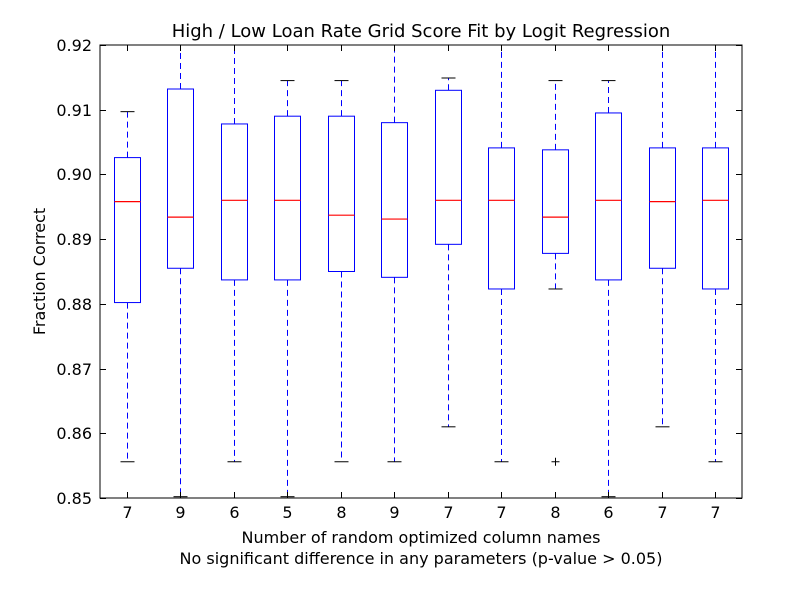 The width and height of the screenshot is (800, 600). I want to click on y-tick-label: 0.91, so click(74, 110).